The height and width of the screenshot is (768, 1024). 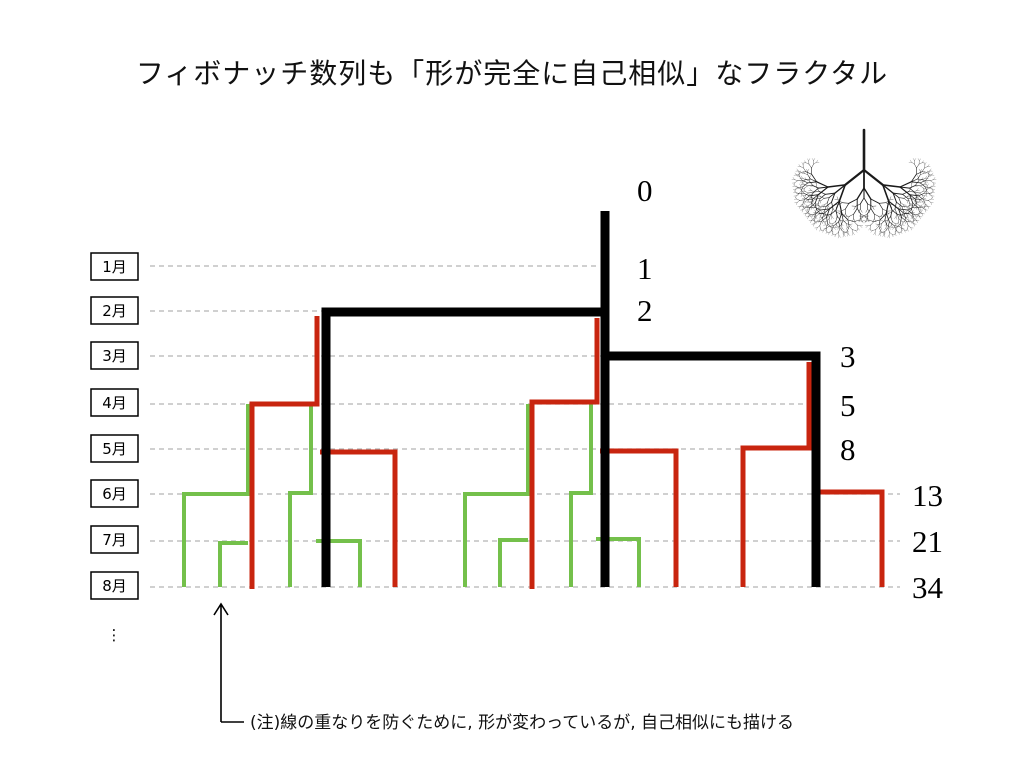 I want to click on month-ellipsis: ⋮, so click(x=114, y=635).